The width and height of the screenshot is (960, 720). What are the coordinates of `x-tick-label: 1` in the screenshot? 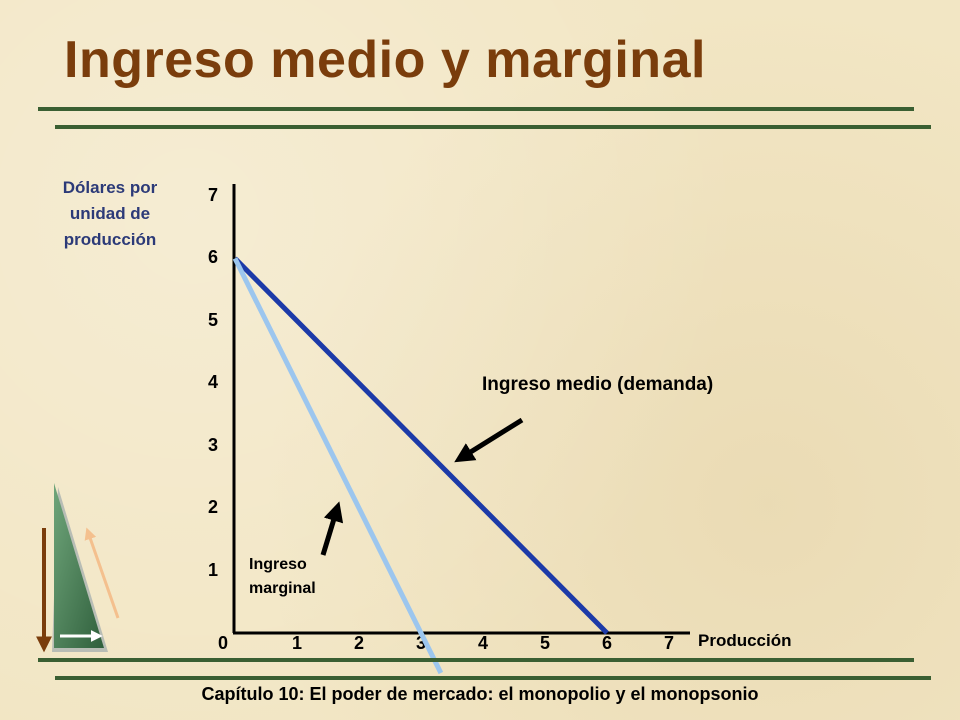 It's located at (296, 643).